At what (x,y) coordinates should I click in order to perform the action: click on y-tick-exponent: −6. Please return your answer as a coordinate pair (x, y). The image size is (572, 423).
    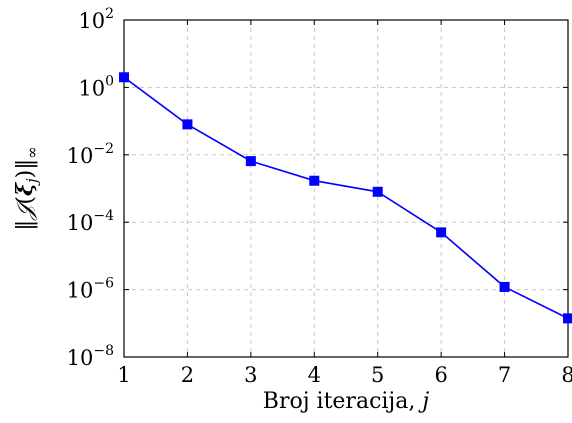
    Looking at the image, I should click on (103, 284).